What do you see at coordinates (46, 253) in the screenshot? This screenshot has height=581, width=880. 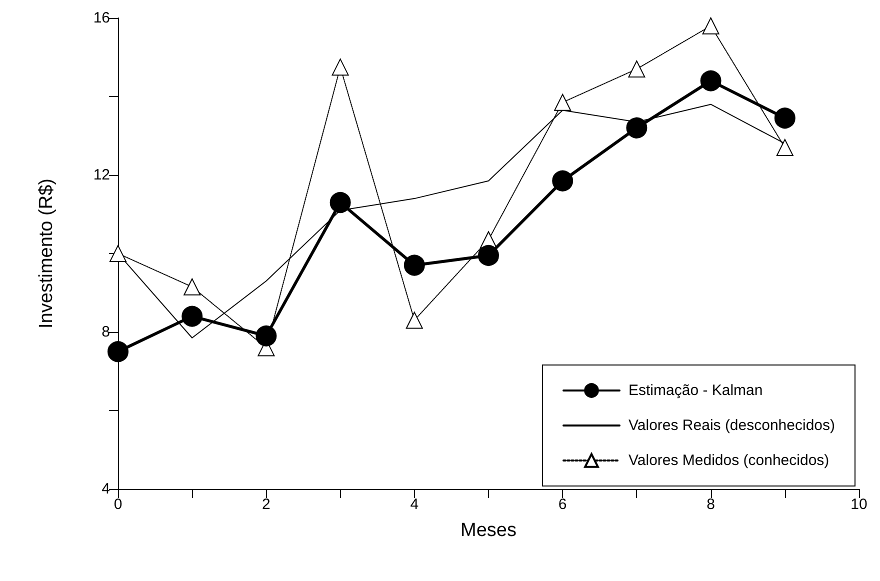 I see `y-axis-title: Investimento (R$)` at bounding box center [46, 253].